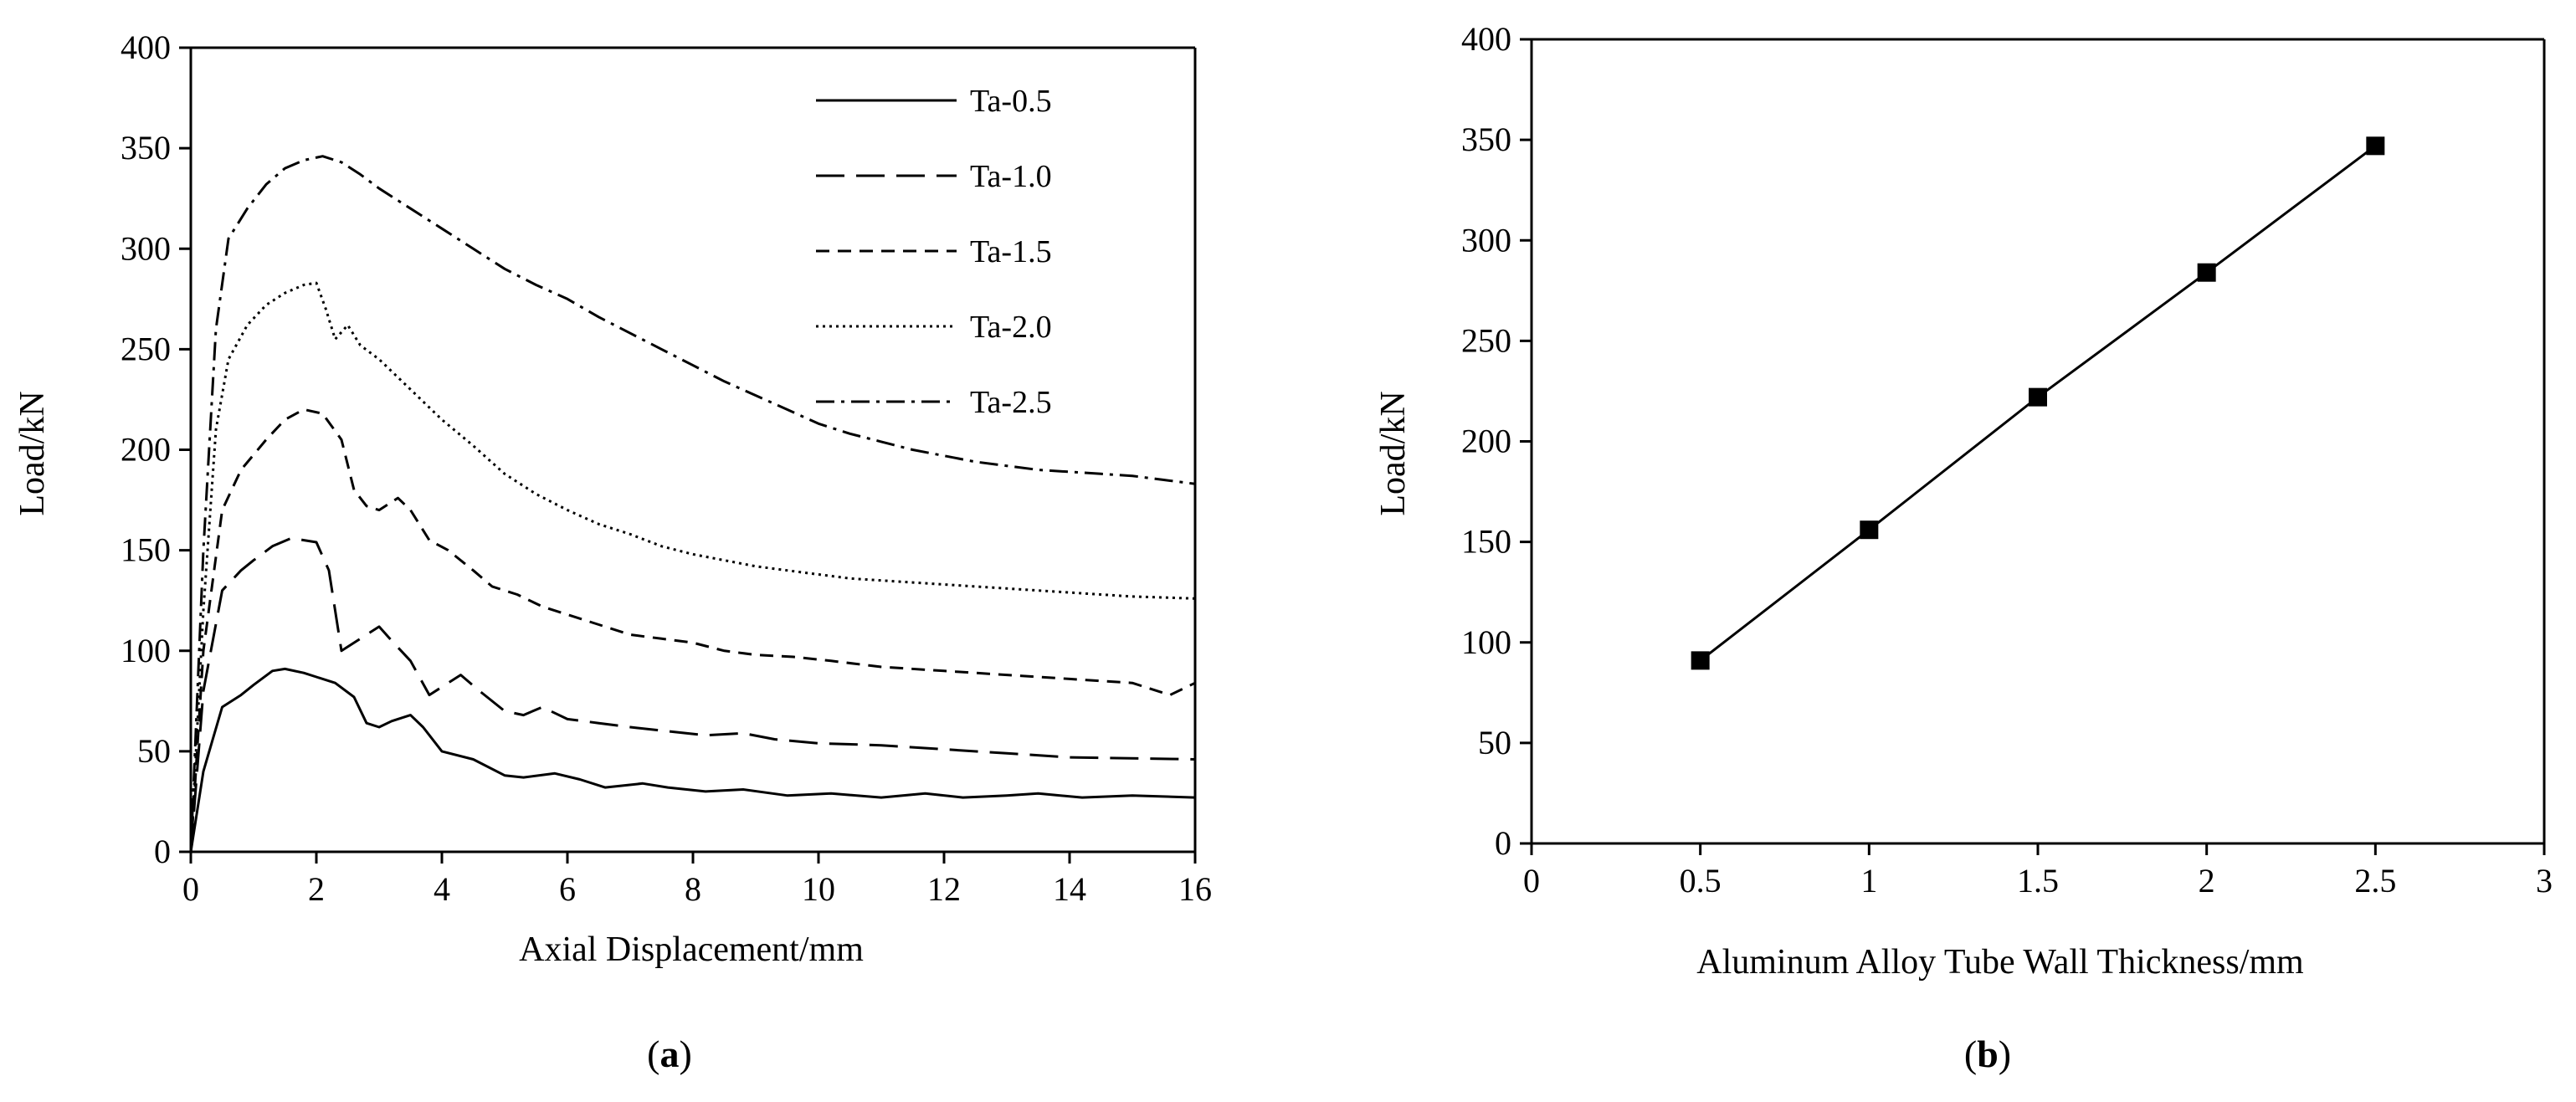 The width and height of the screenshot is (2576, 1102). I want to click on chart-a-xtick-label: 6, so click(567, 889).